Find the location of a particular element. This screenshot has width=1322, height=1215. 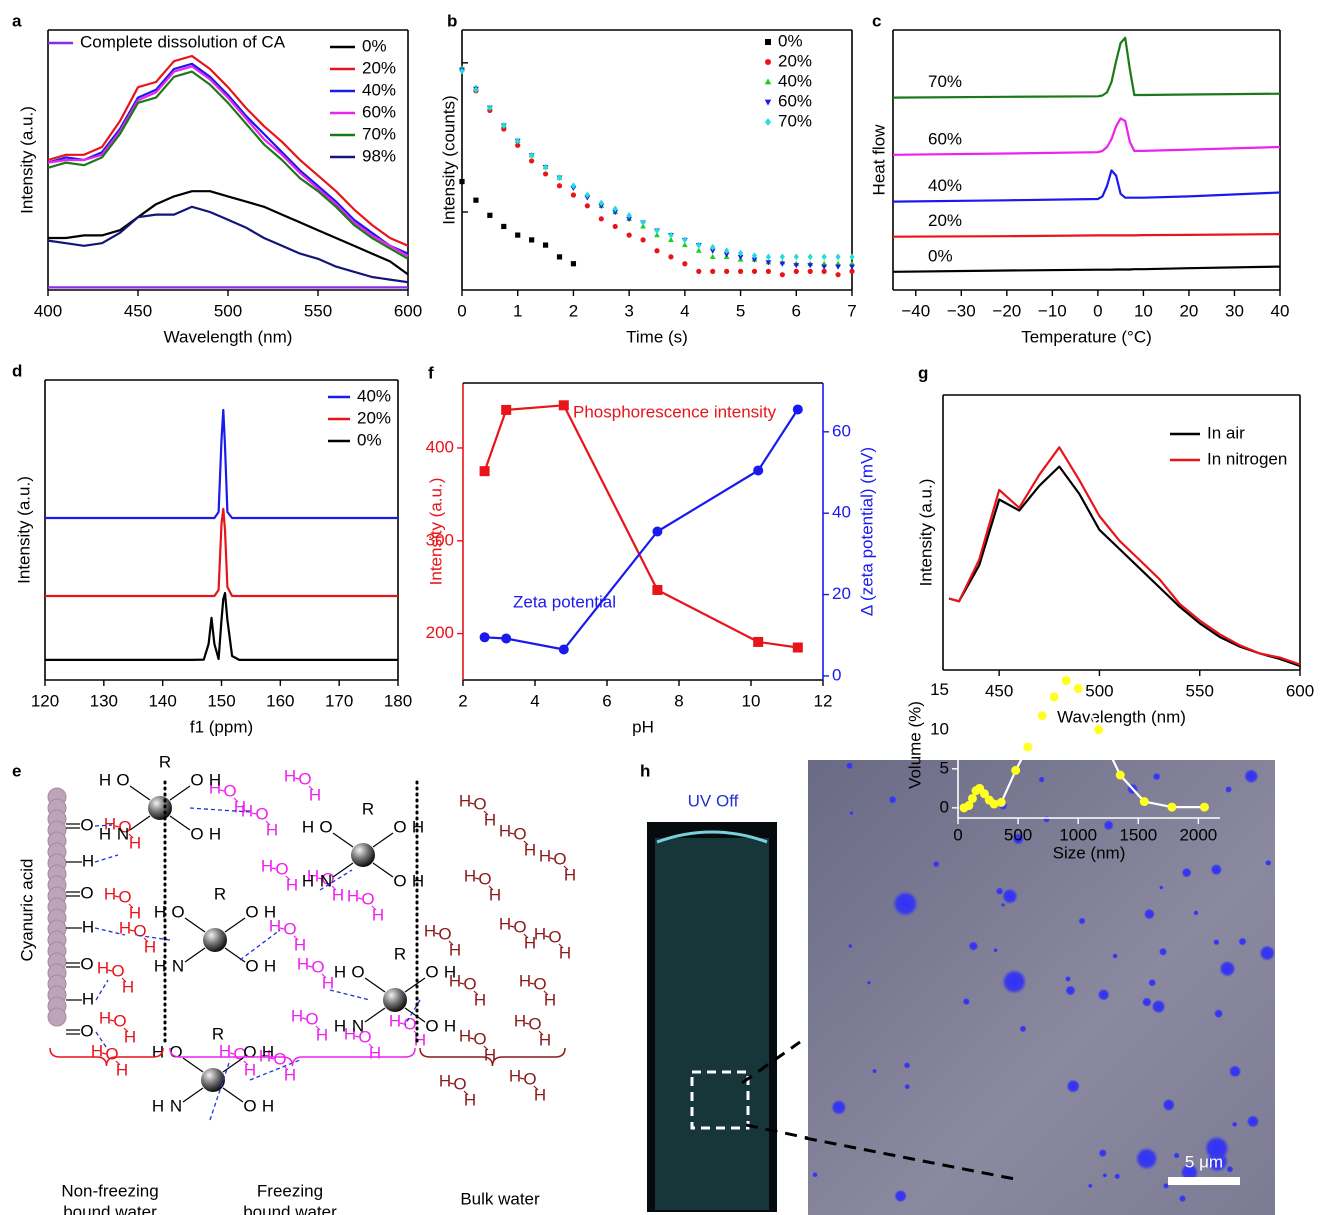

y2-tick-label: 60 is located at coordinates (841, 430).